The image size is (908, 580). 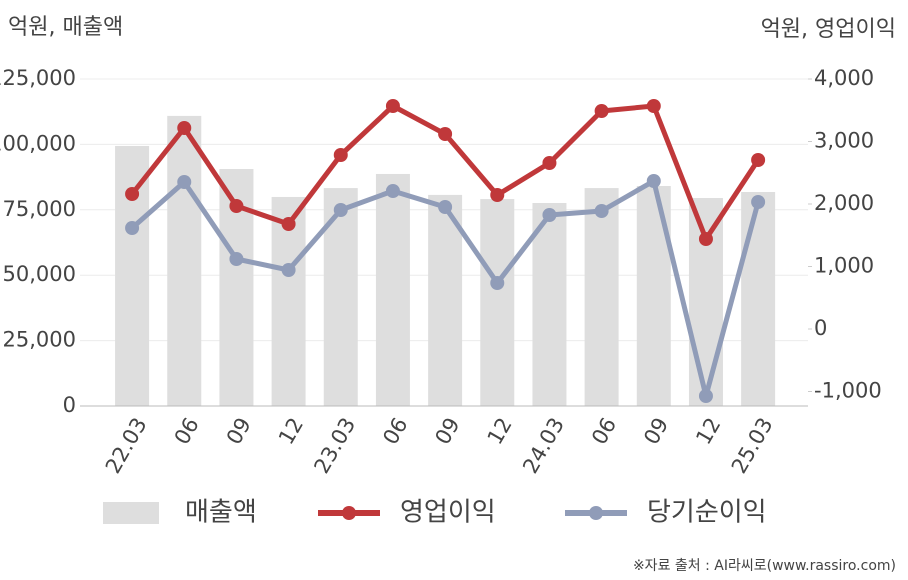 I want to click on source: ※자료 출처 : AI라씨로(www.rassiro.com), so click(x=764, y=566).